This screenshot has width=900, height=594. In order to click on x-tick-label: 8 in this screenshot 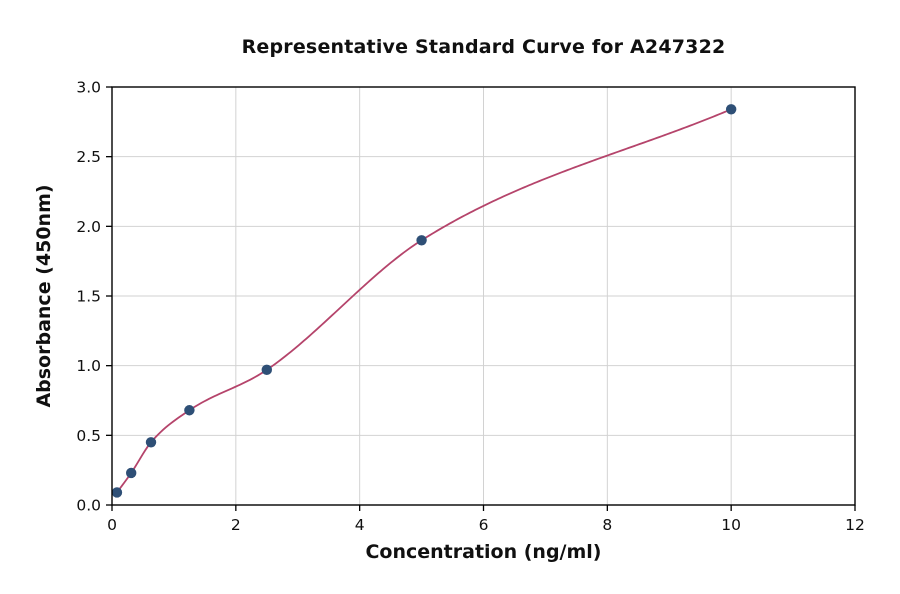, I will do `click(607, 525)`.